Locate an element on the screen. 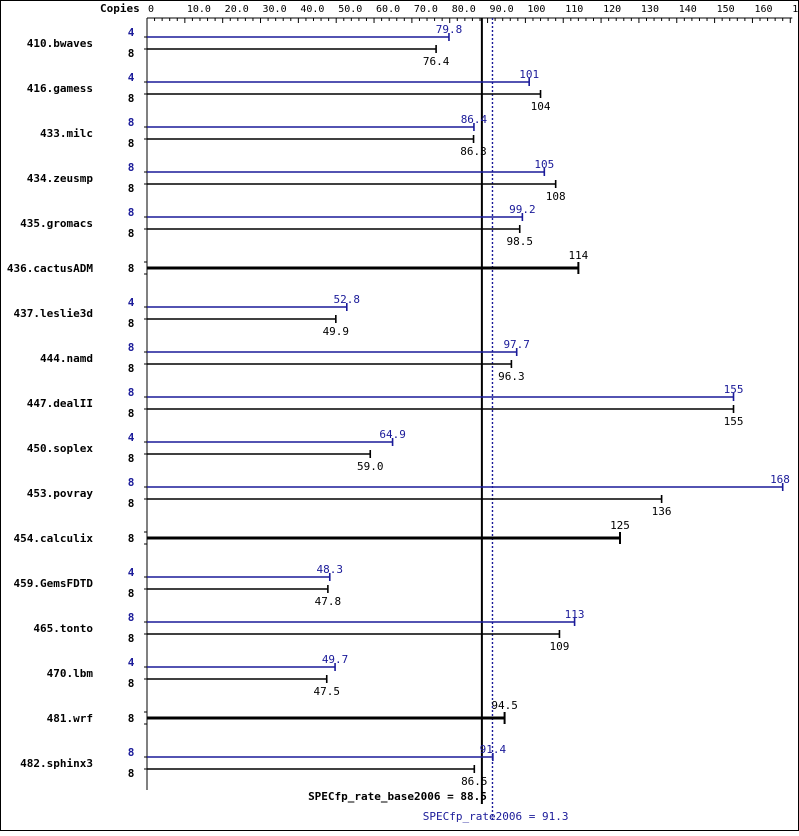 This screenshot has height=836, width=799. axis-tick-label: 170 is located at coordinates (795, 9).